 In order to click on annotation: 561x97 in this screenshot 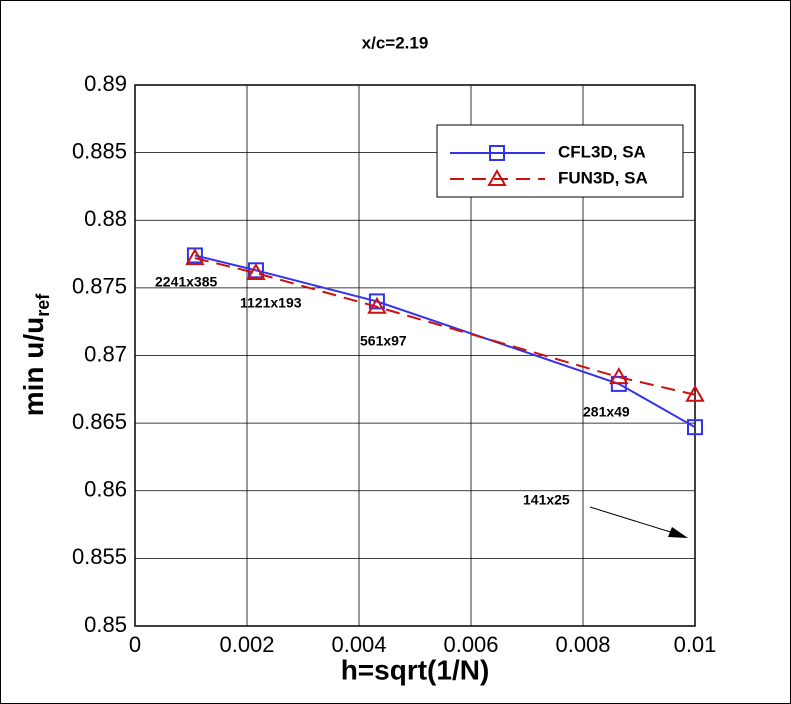, I will do `click(383, 341)`.